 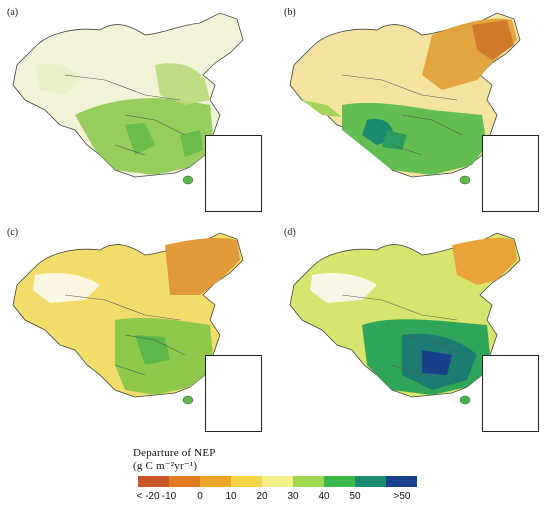 I want to click on south-china-sea-inset-d, so click(x=510, y=393).